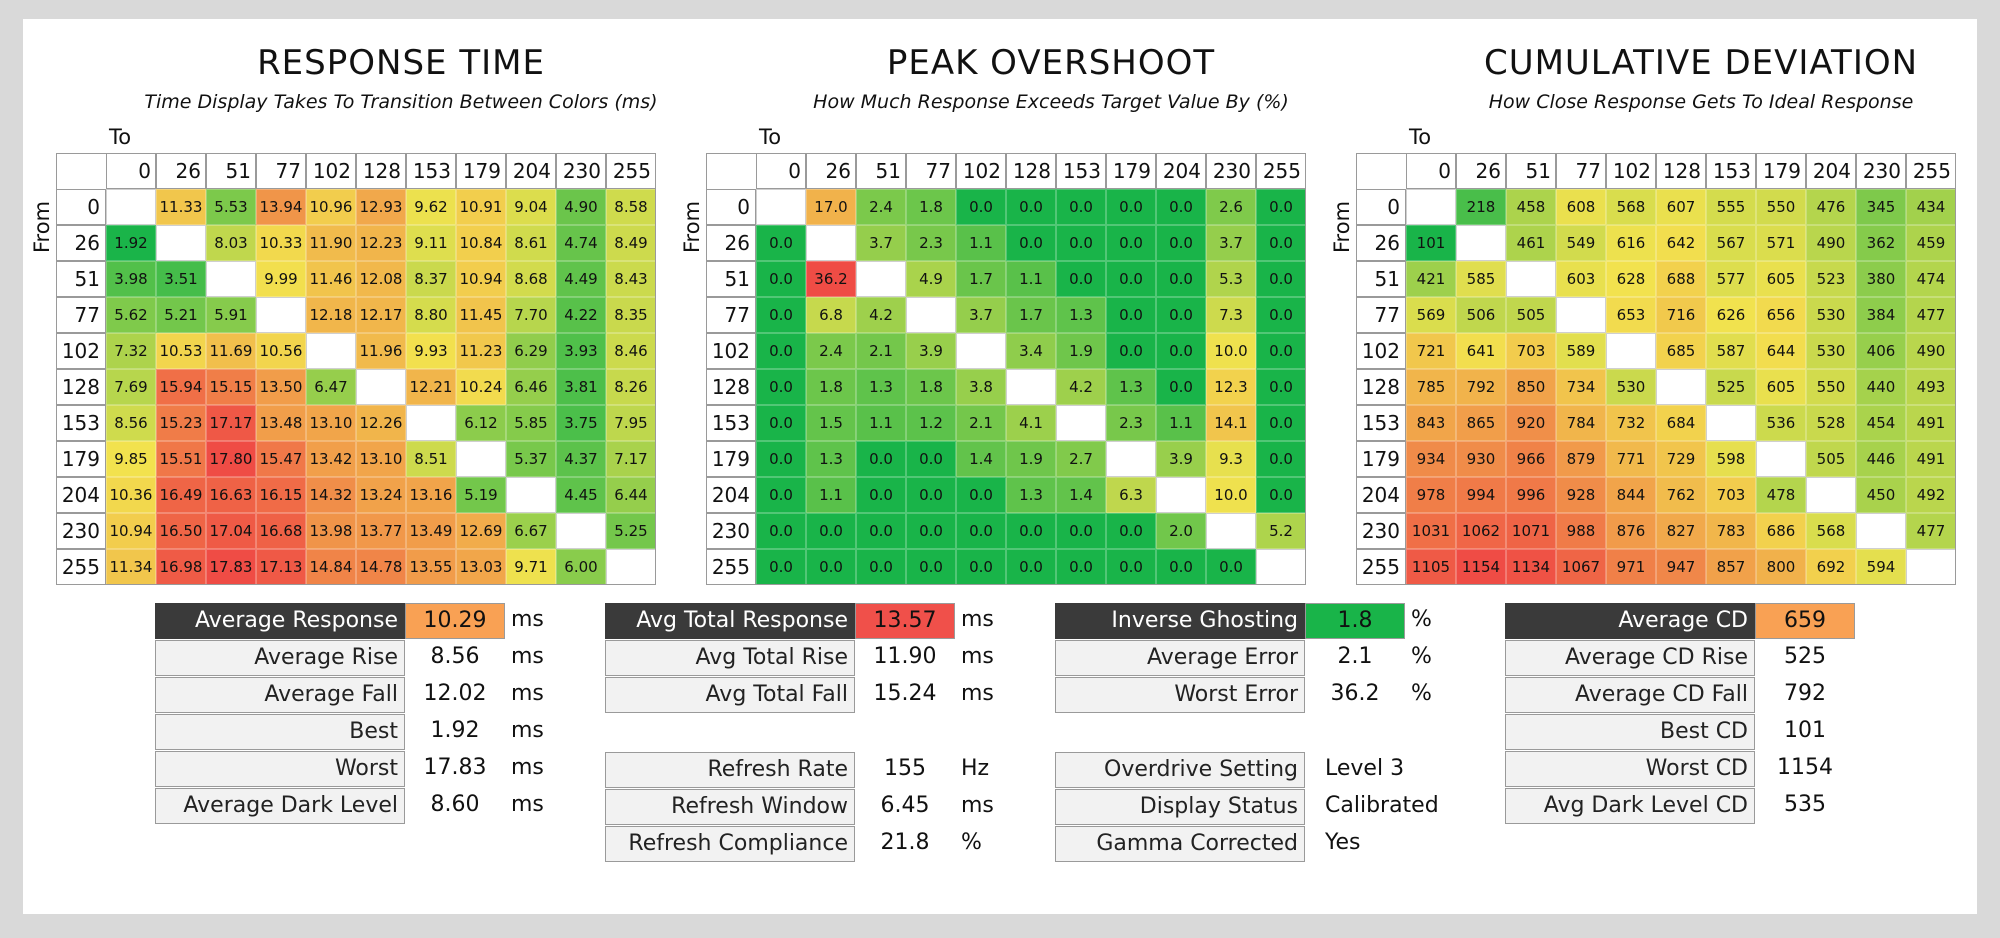  I want to click on heatmap-cell: 734, so click(1581, 387).